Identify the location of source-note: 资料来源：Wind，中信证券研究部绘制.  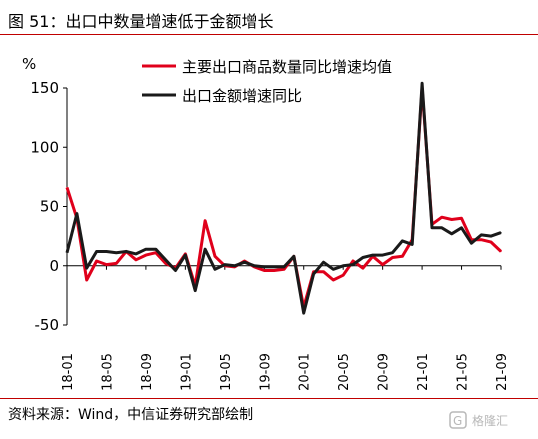
(131, 415).